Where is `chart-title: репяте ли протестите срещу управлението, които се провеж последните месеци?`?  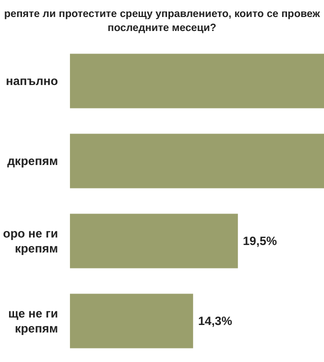 chart-title: репяте ли протестите срещу управлението, които се провеж последните месеци? is located at coordinates (162, 21).